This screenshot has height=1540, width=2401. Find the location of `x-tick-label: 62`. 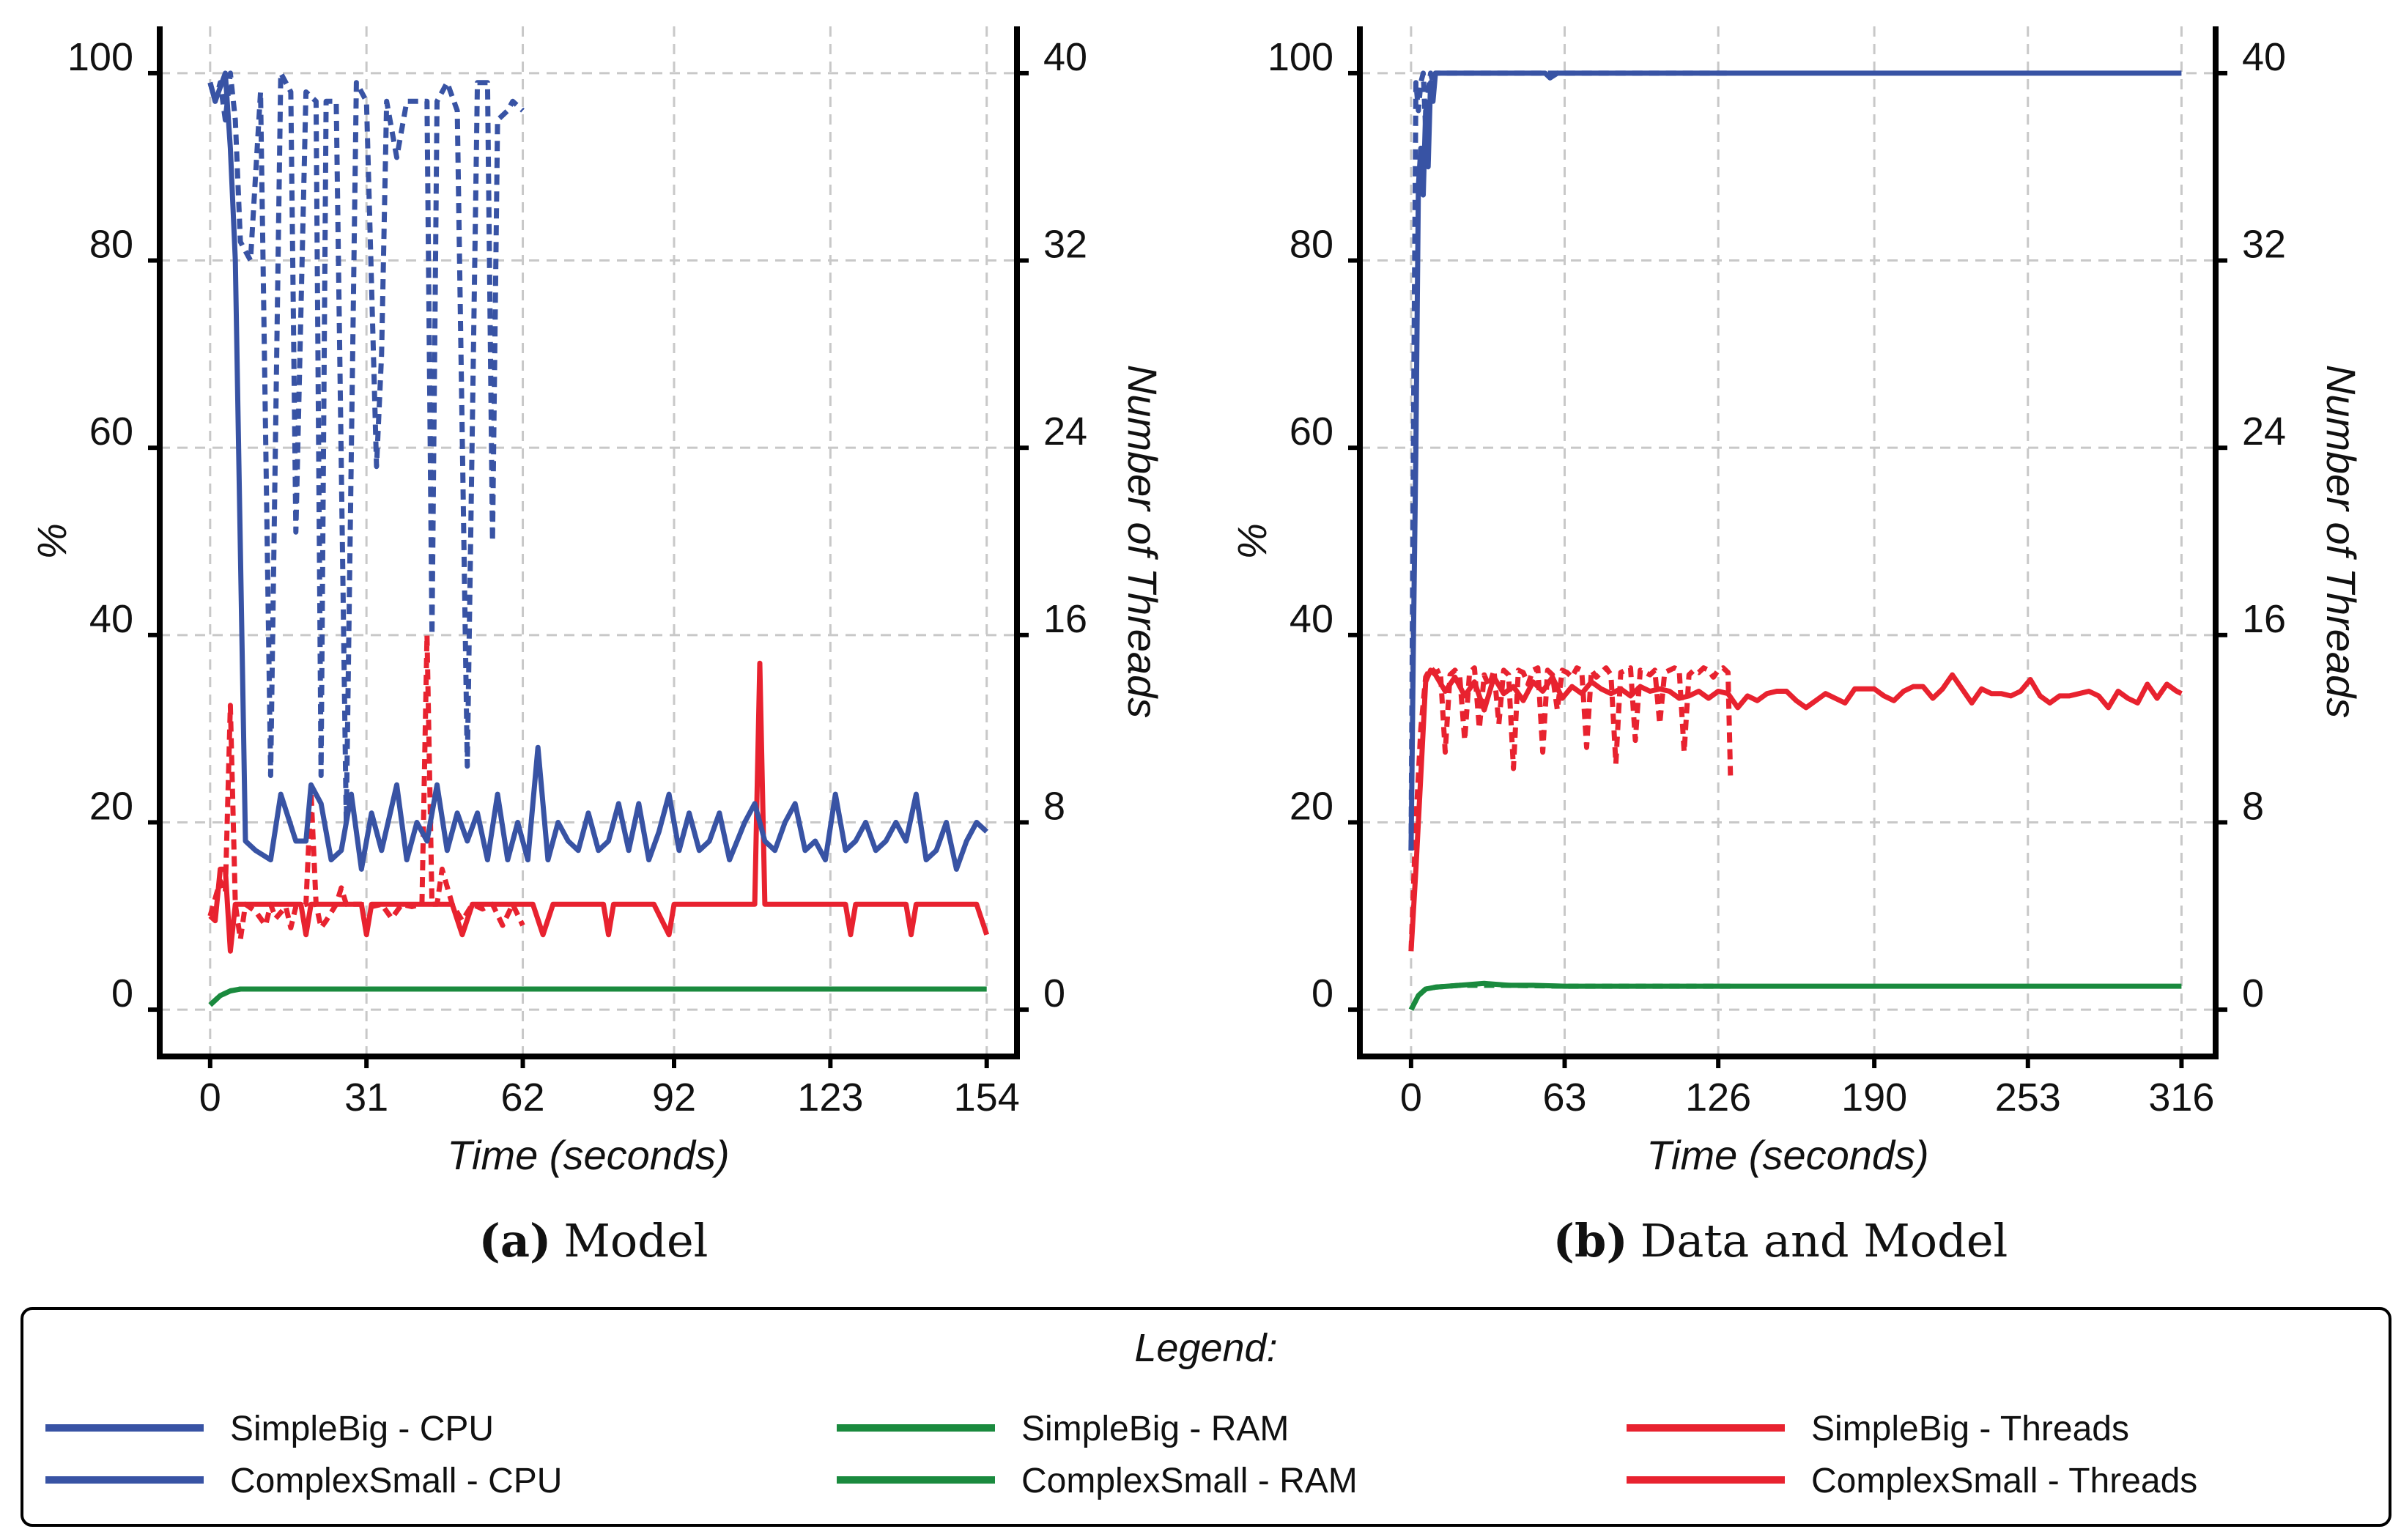

x-tick-label: 62 is located at coordinates (522, 1097).